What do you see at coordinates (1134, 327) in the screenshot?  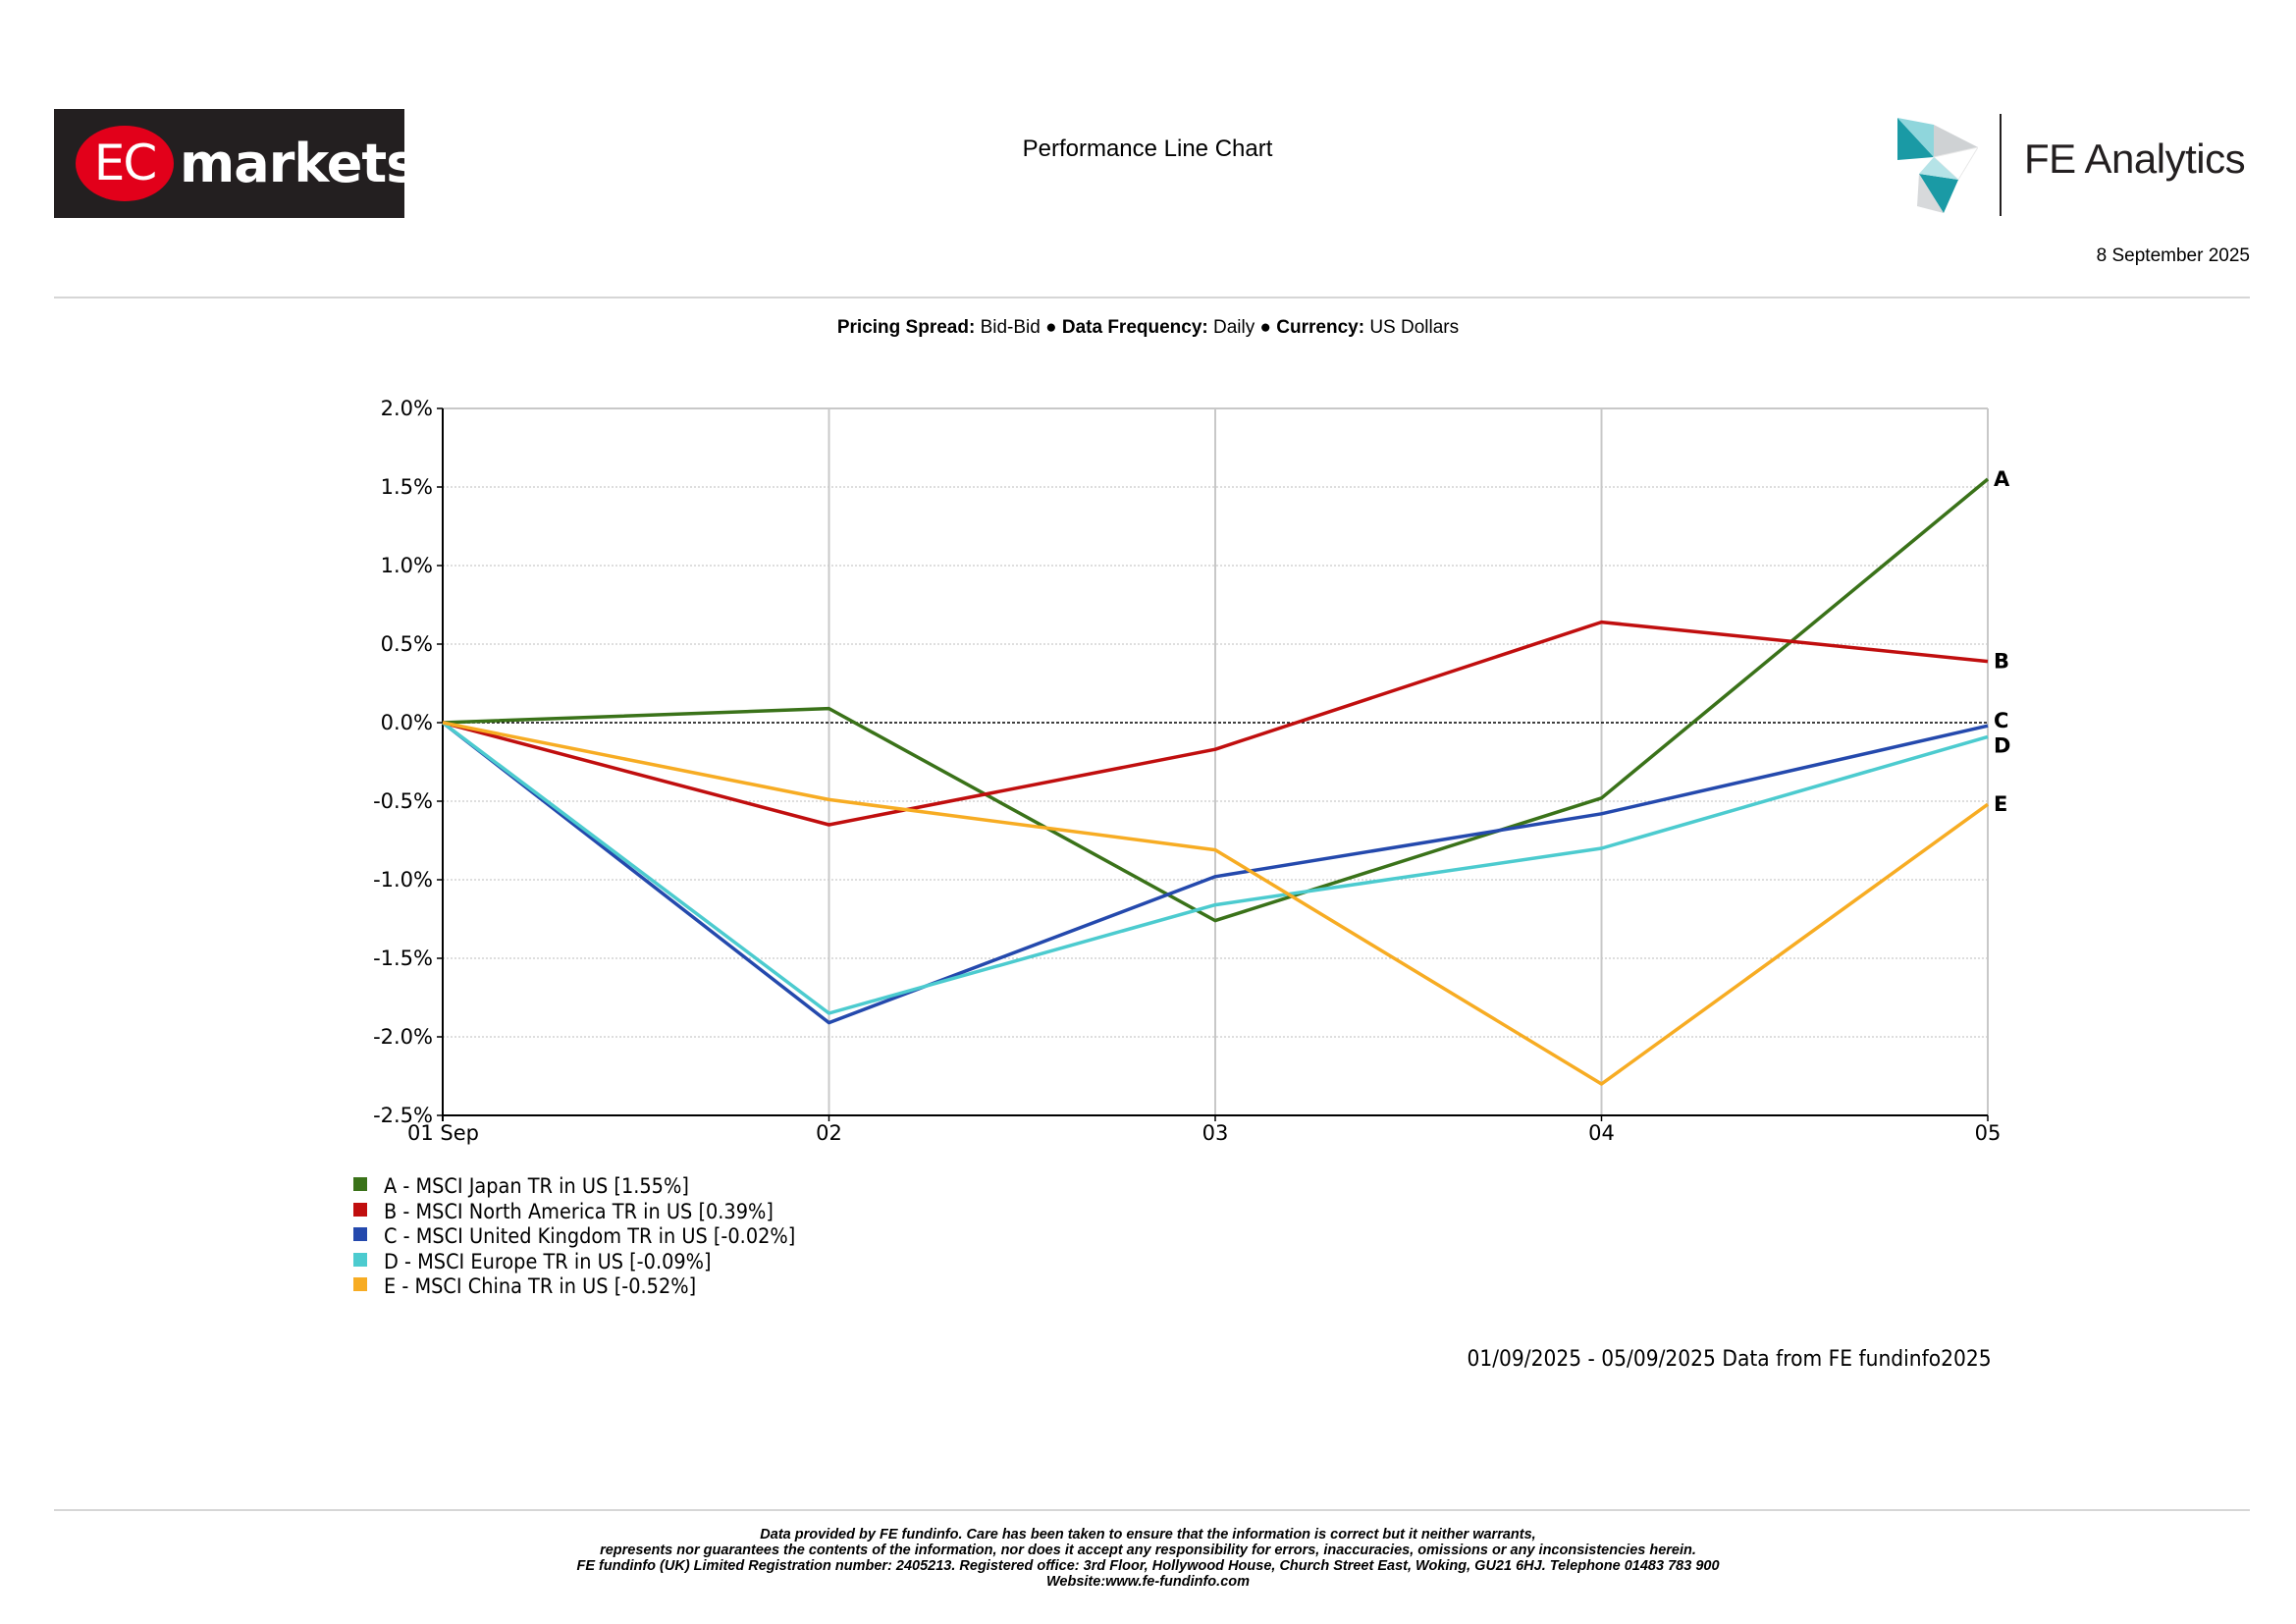 I see `data-frequency-label: Data Frequency:` at bounding box center [1134, 327].